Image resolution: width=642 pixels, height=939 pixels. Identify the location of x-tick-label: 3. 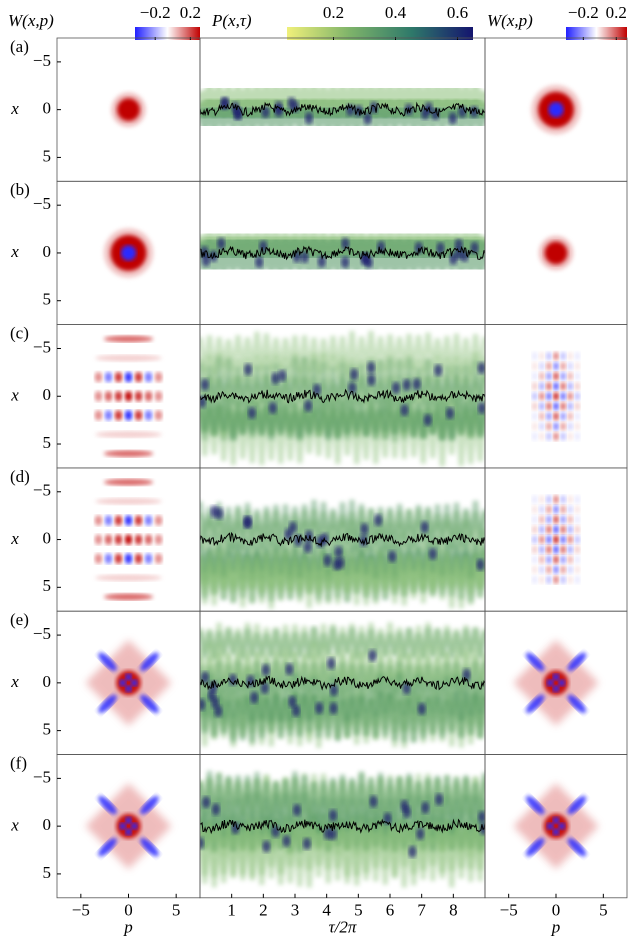
(295, 910).